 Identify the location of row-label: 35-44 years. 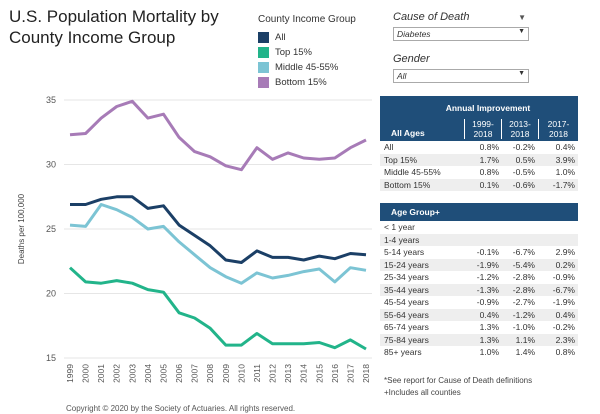
(406, 289).